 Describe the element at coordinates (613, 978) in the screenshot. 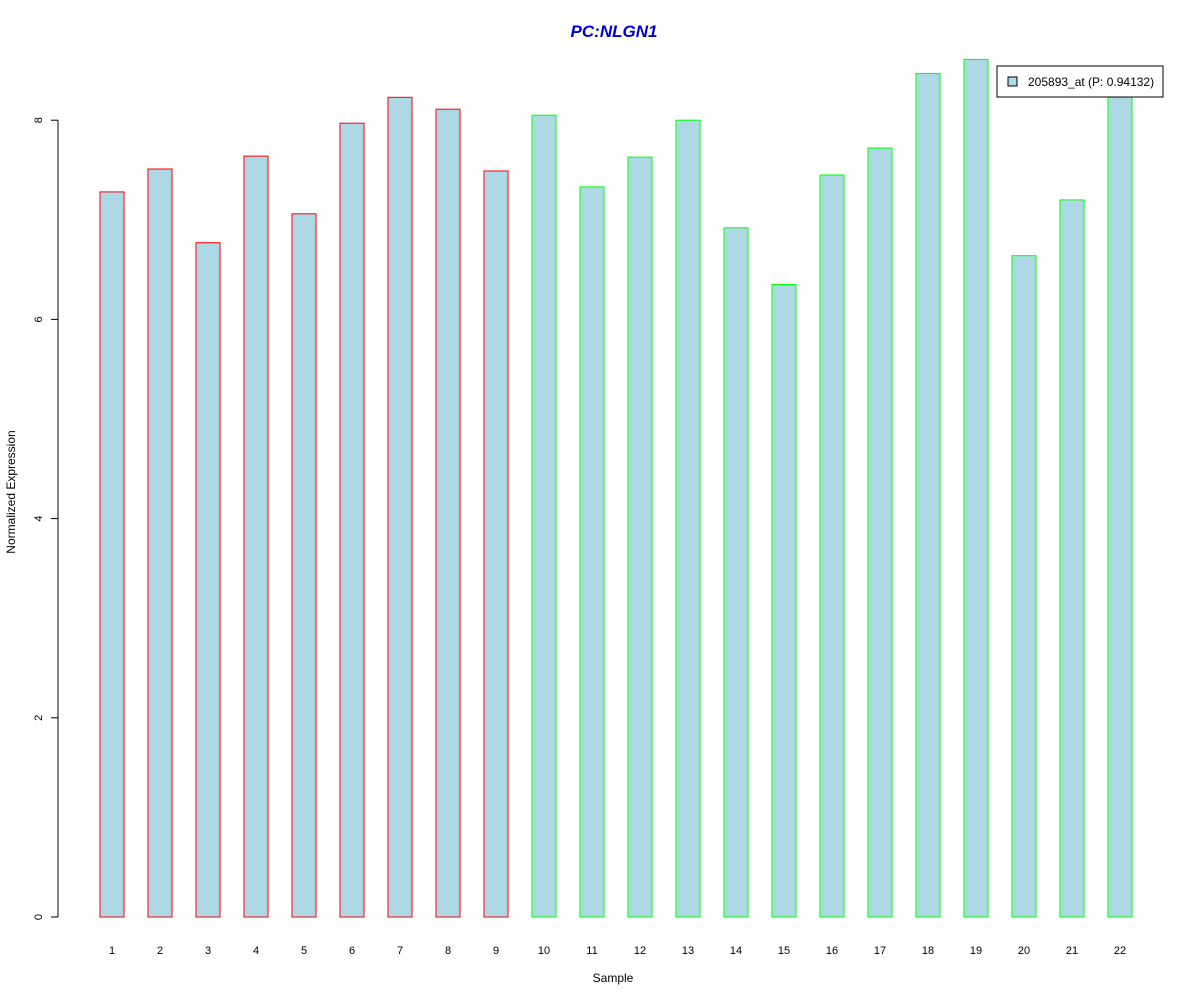

I see `x-axis-title: Sample` at that location.